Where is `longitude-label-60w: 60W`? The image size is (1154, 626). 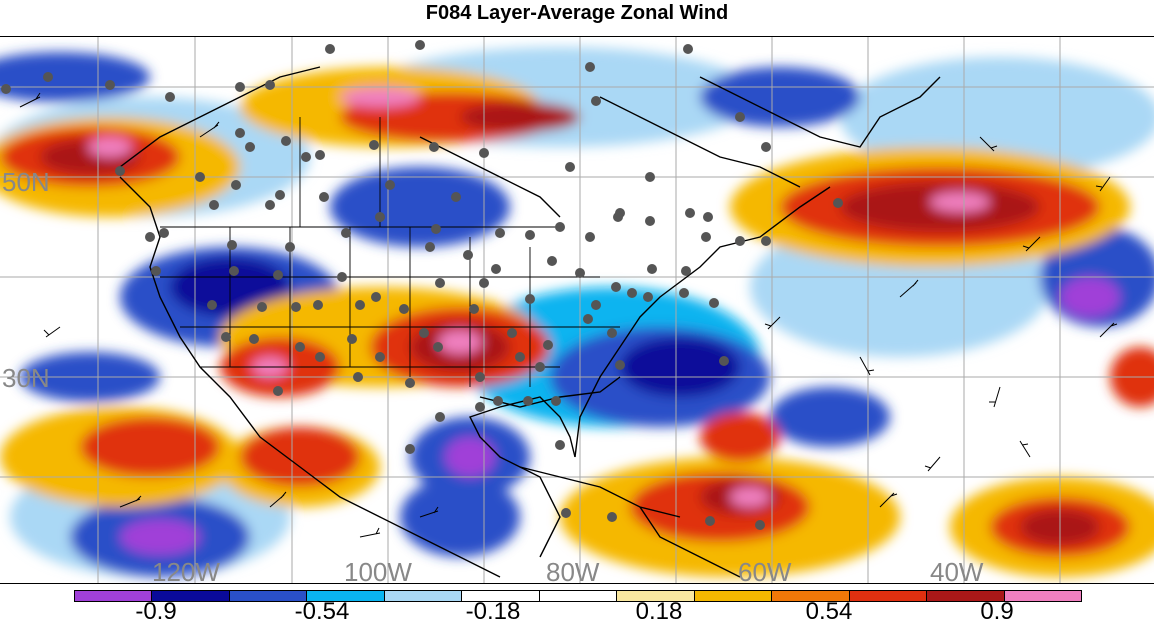 longitude-label-60w: 60W is located at coordinates (765, 570).